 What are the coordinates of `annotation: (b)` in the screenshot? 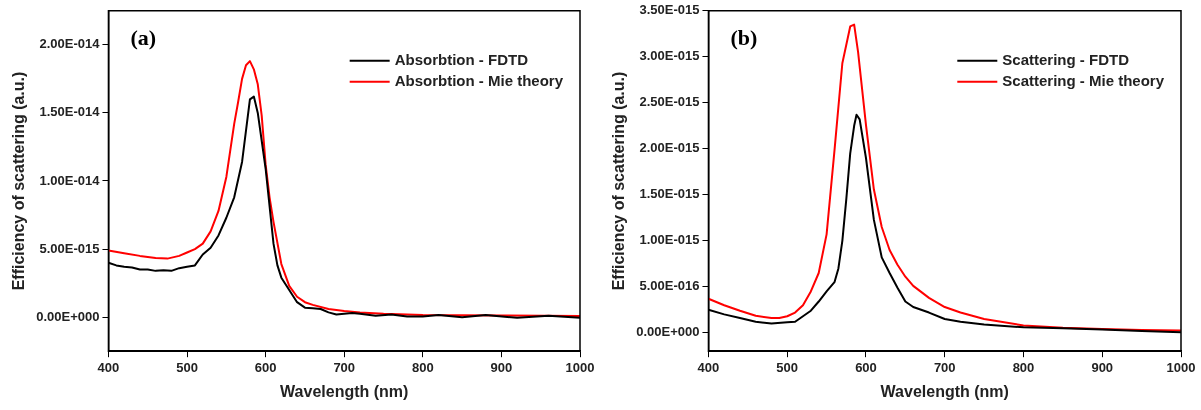 It's located at (744, 38).